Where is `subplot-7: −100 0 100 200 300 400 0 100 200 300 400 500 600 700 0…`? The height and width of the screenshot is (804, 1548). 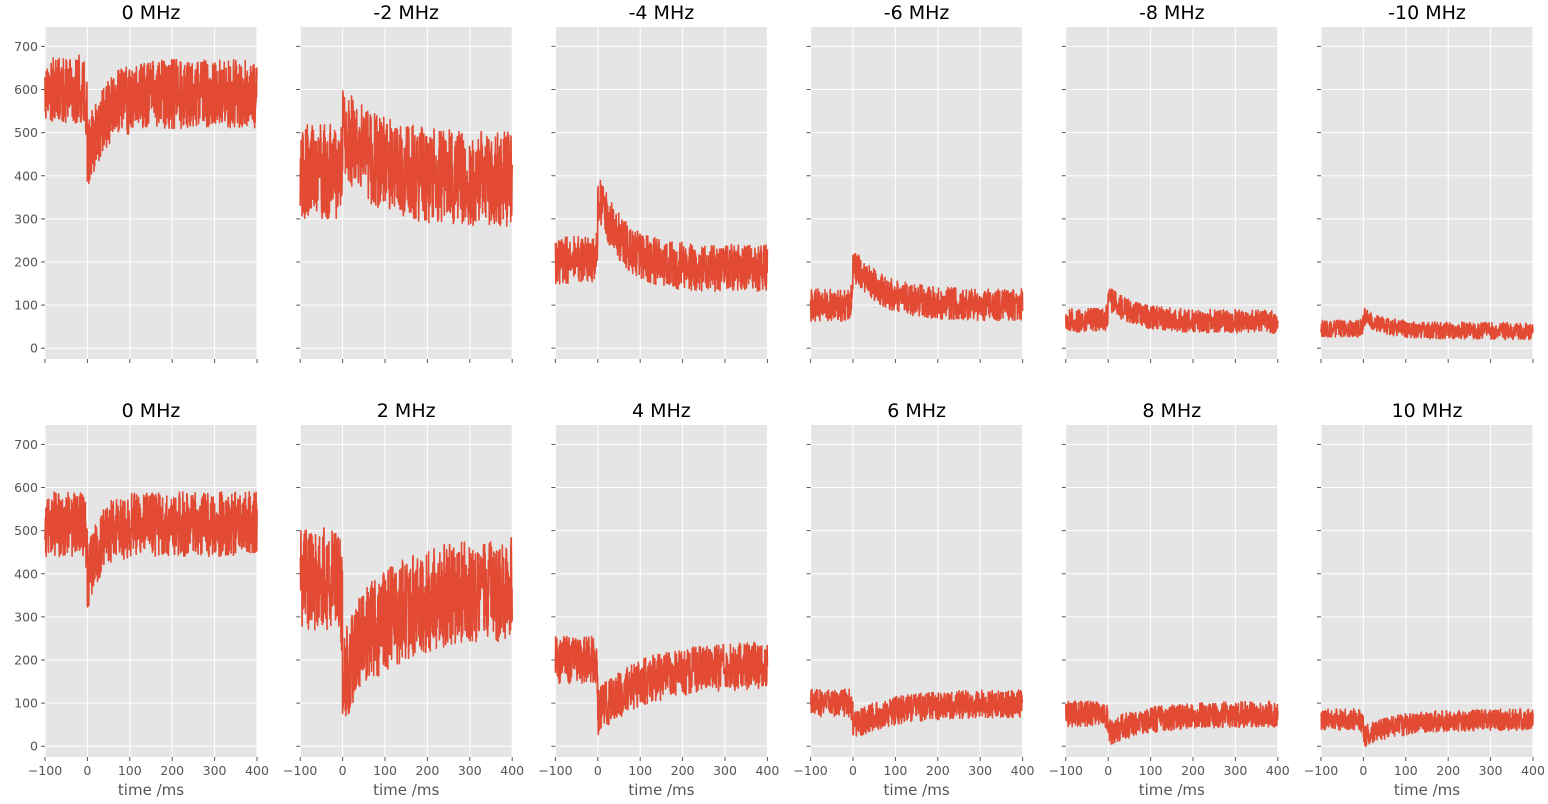 subplot-7: −100 0 100 200 300 400 0 100 200 300 400 500 600 700 0… is located at coordinates (141, 599).